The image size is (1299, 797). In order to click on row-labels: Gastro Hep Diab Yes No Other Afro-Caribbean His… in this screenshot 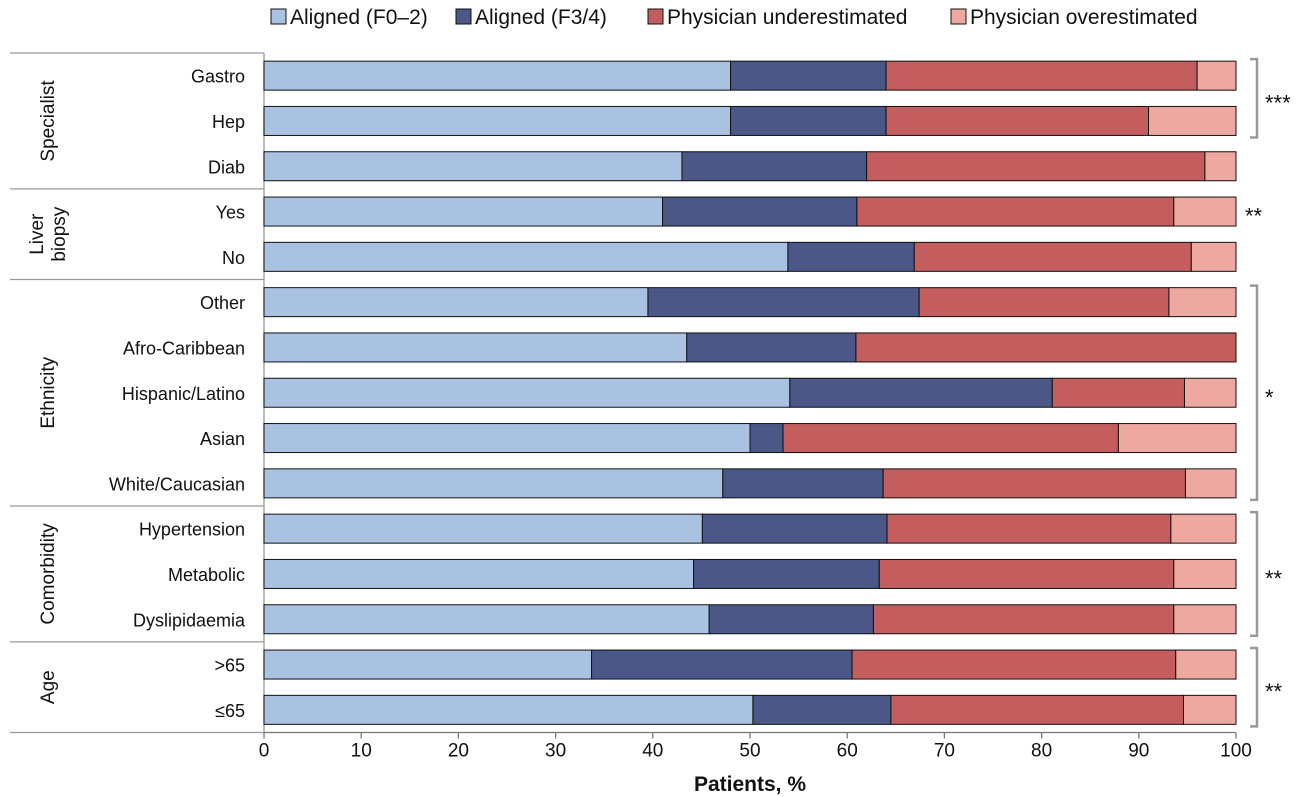, I will do `click(177, 394)`.